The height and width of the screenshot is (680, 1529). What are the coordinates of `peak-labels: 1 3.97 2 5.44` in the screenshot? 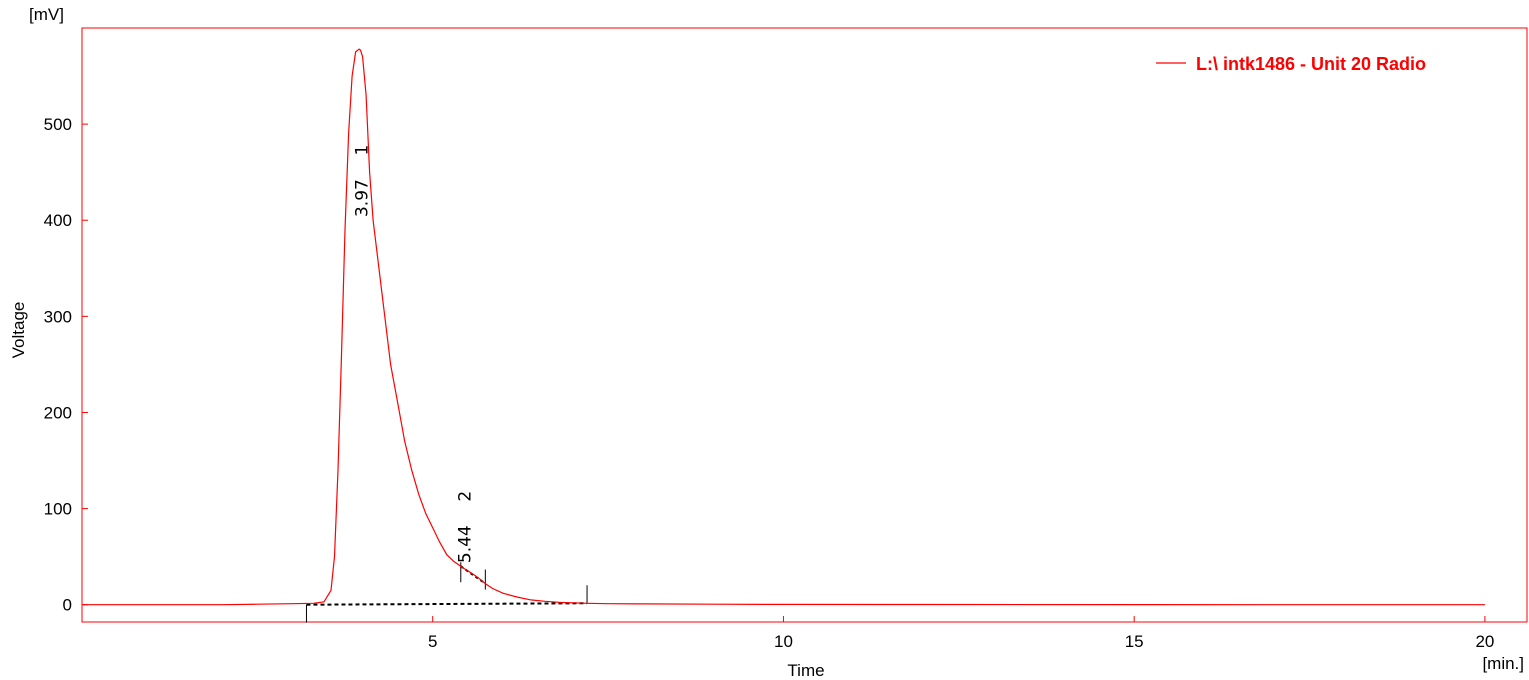 It's located at (414, 354).